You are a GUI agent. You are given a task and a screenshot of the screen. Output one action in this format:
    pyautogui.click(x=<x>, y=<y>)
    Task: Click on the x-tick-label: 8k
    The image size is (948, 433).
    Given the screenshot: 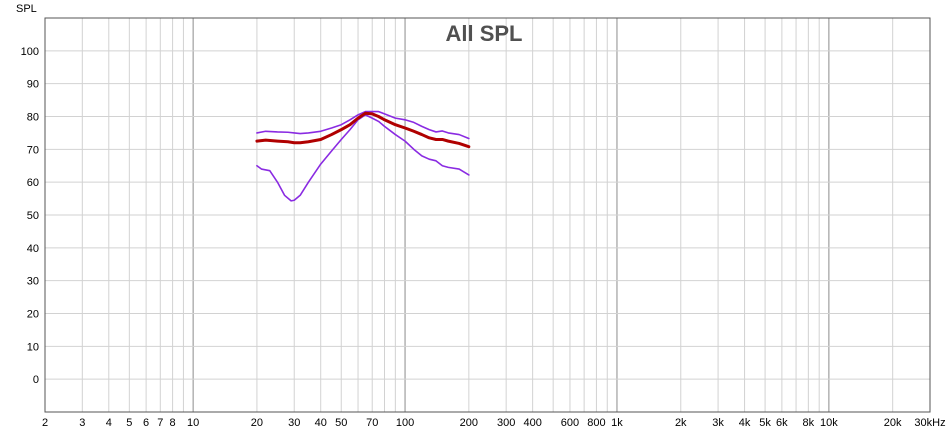 What is the action you would take?
    pyautogui.click(x=809, y=423)
    